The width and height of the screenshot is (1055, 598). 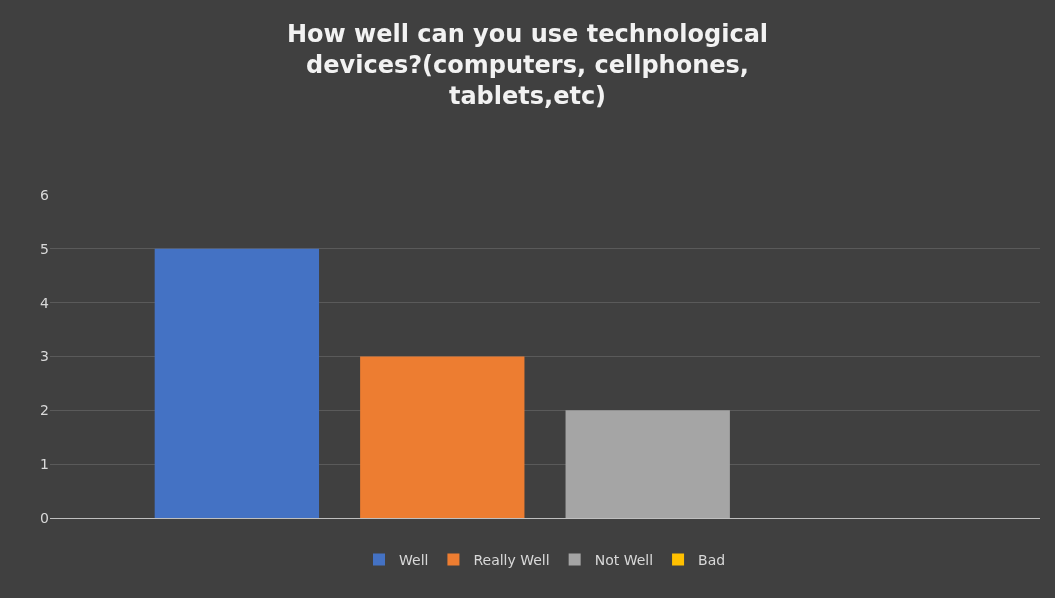 What do you see at coordinates (511, 559) in the screenshot?
I see `legend-label: Really Well` at bounding box center [511, 559].